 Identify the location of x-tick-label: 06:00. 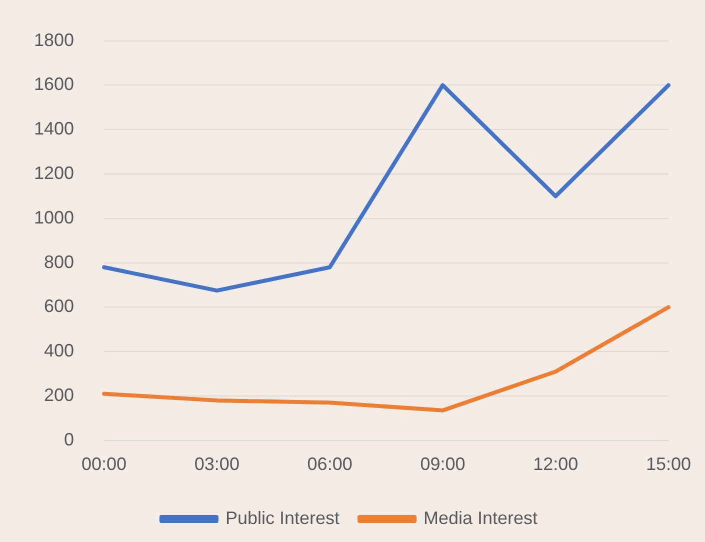
(329, 464).